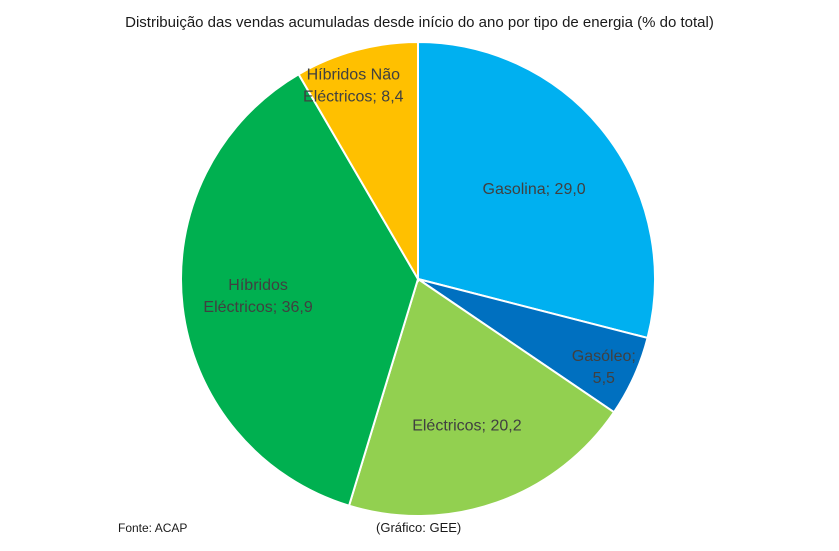 This screenshot has height=551, width=839. What do you see at coordinates (353, 85) in the screenshot?
I see `data-label-h-bridos-n-o-el-ctricos: Híbridos Não Eléctricos; 8,4` at bounding box center [353, 85].